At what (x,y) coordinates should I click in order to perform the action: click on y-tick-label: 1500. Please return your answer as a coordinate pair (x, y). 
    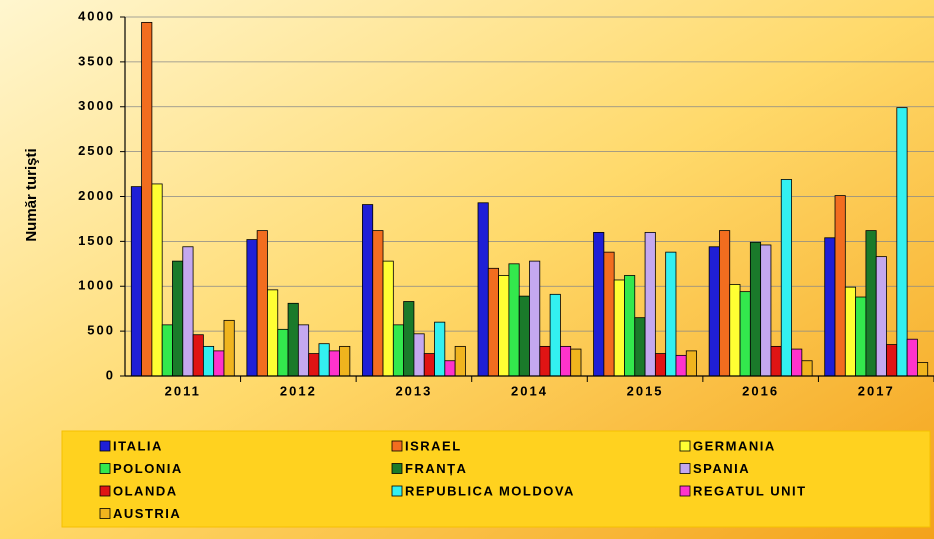
    Looking at the image, I should click on (96, 240).